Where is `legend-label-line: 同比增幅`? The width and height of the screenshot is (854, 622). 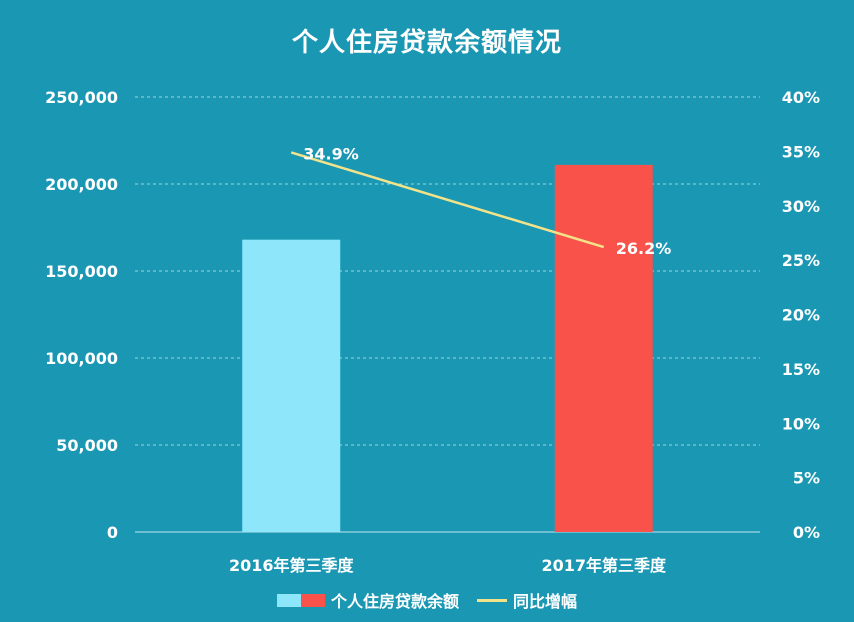
legend-label-line: 同比增幅 is located at coordinates (545, 601).